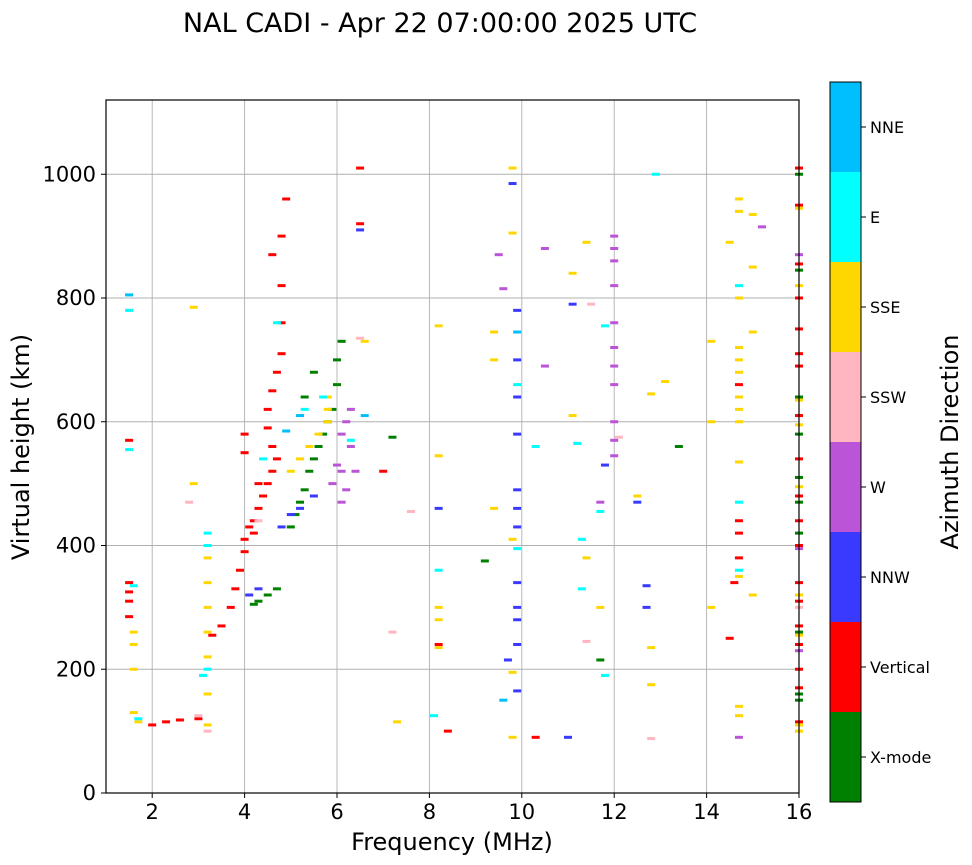 The image size is (972, 865). Describe the element at coordinates (900, 757) in the screenshot. I see `colorbar-tick-label: X-mode` at that location.